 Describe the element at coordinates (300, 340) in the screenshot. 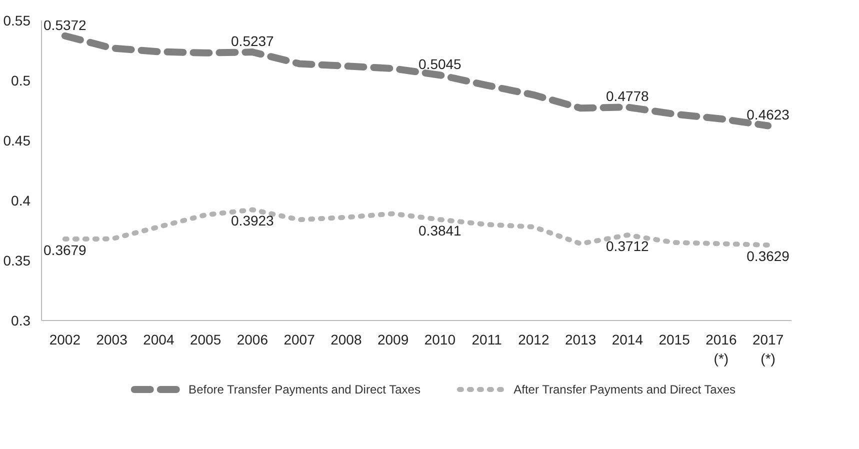

I see `x-tick-label: 2007` at that location.